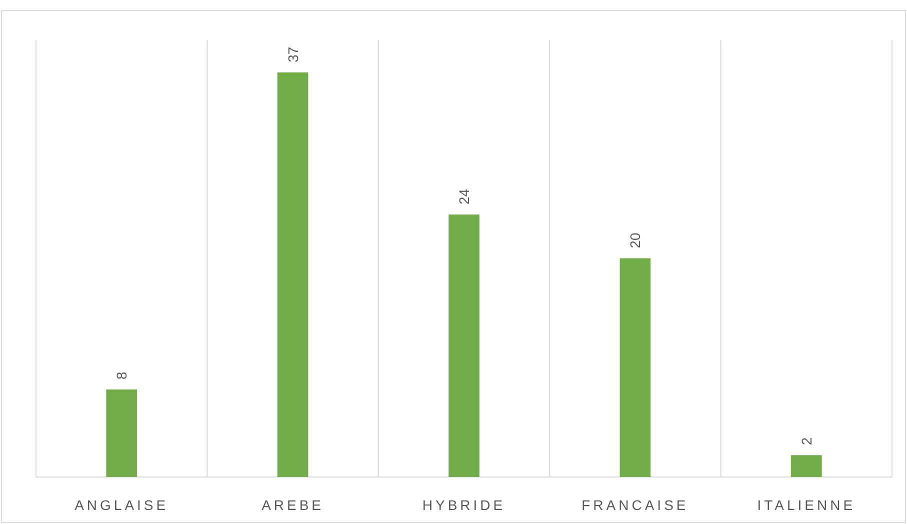 The height and width of the screenshot is (524, 907). Describe the element at coordinates (806, 505) in the screenshot. I see `x-tick-label: ITALIENNE` at that location.